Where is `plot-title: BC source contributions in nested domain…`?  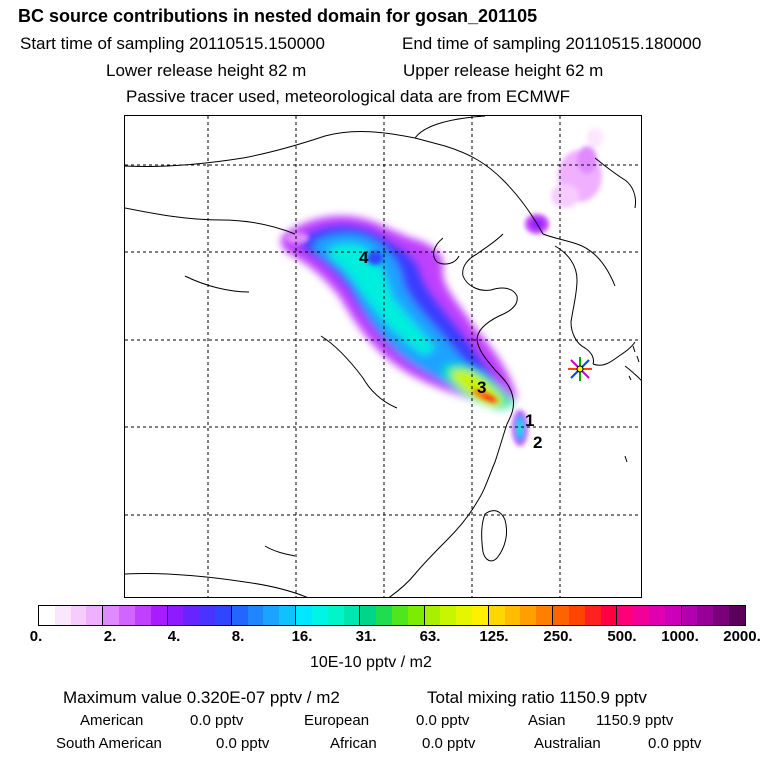
plot-title: BC source contributions in nested domain… is located at coordinates (278, 16).